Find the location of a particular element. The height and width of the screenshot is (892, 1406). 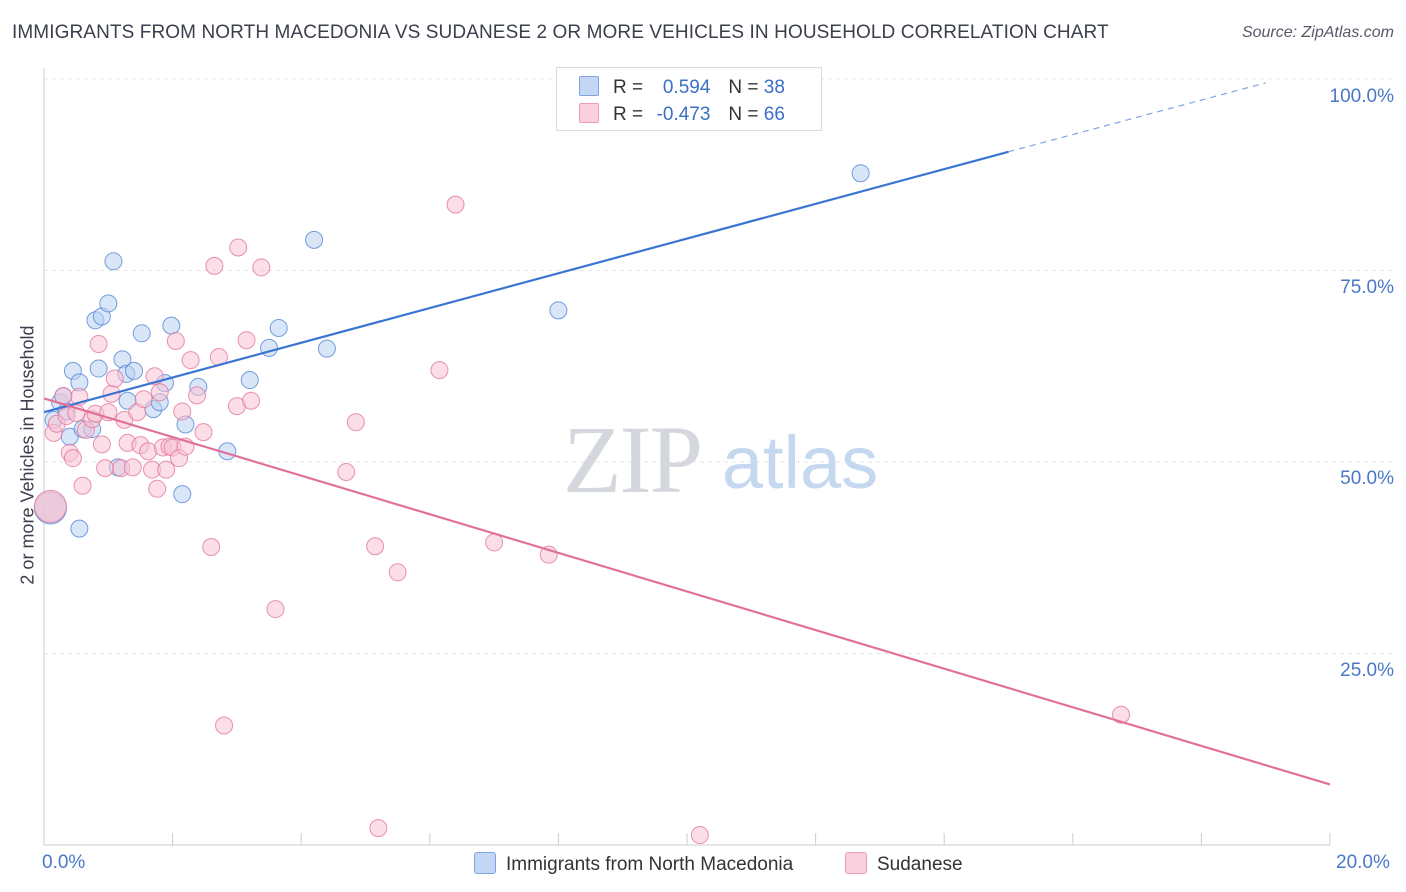

bottom-legend-item-north-macedonia: Immigrants from North Macedonia is located at coordinates (633, 864).